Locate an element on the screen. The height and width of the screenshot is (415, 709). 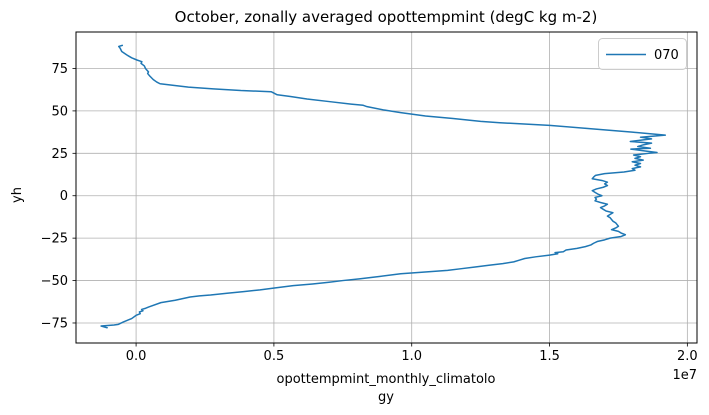
x-tick-label: 1.0 is located at coordinates (411, 356).